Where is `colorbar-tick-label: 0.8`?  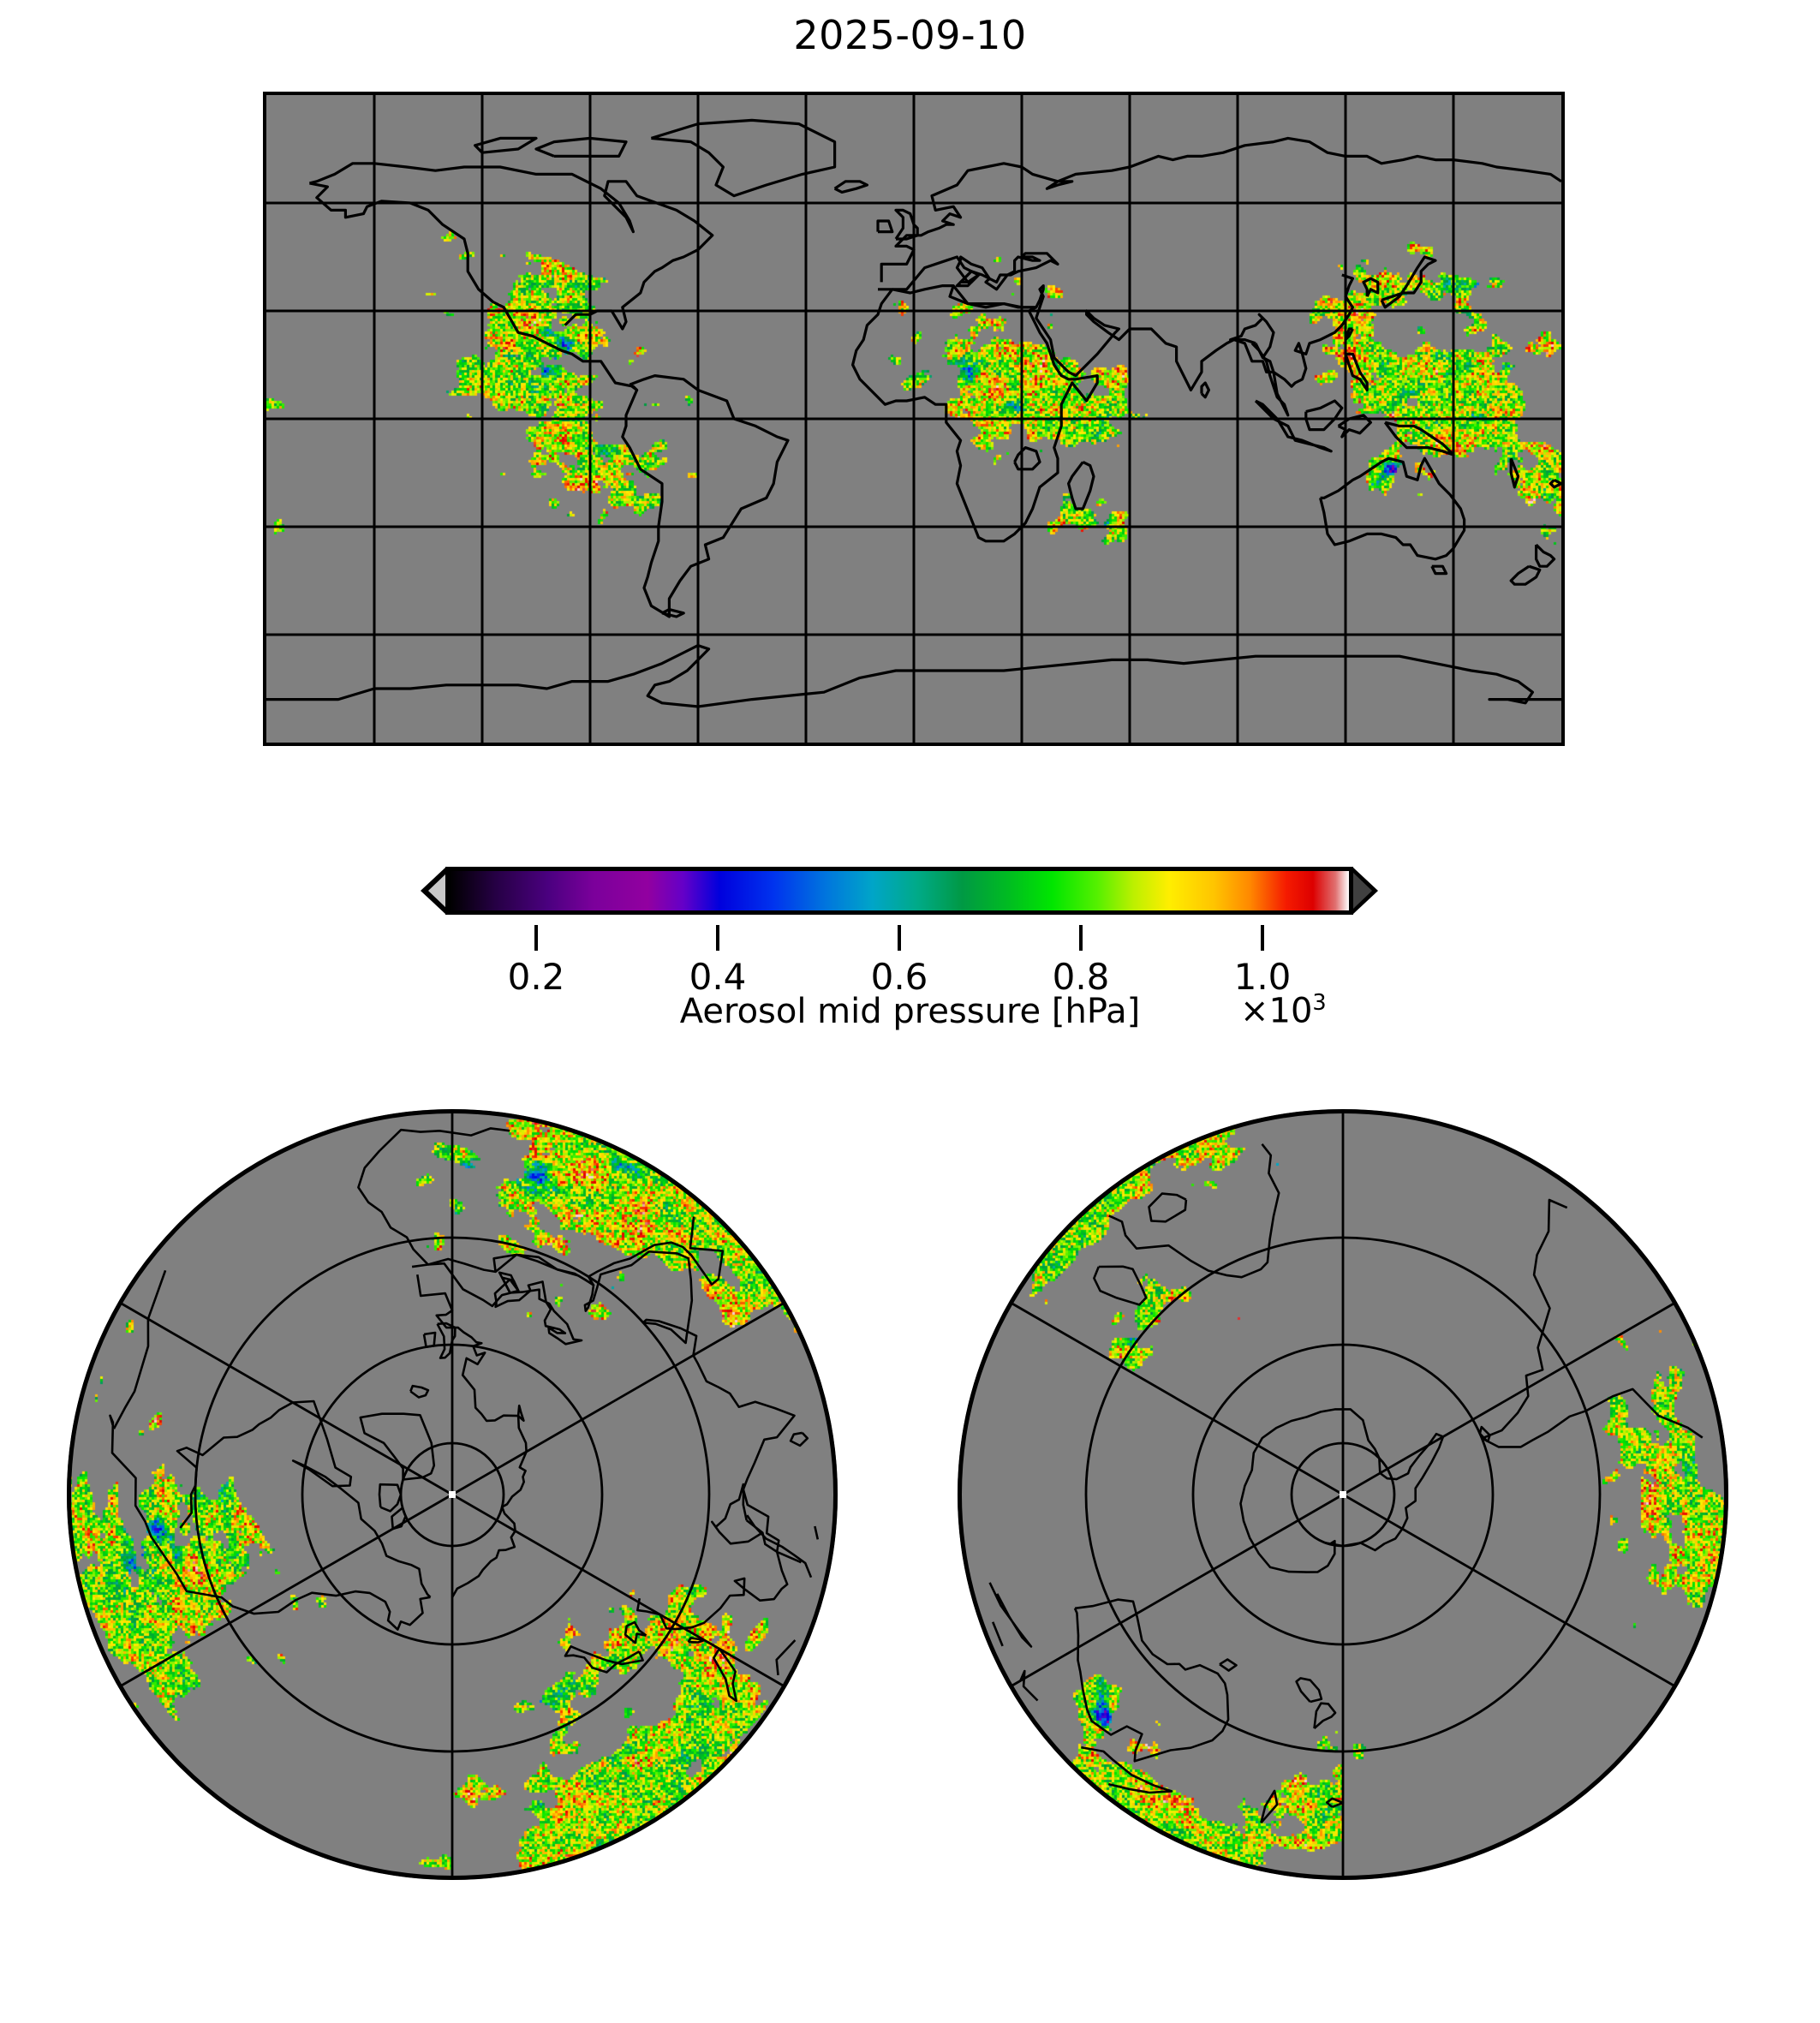 colorbar-tick-label: 0.8 is located at coordinates (1081, 977).